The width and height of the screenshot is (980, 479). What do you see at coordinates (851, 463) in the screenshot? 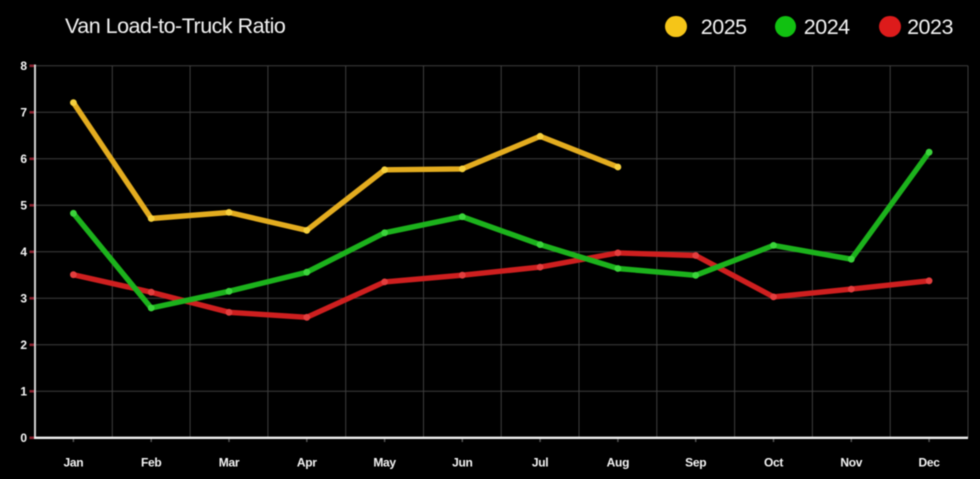
I see `svg-text: Nov` at bounding box center [851, 463].